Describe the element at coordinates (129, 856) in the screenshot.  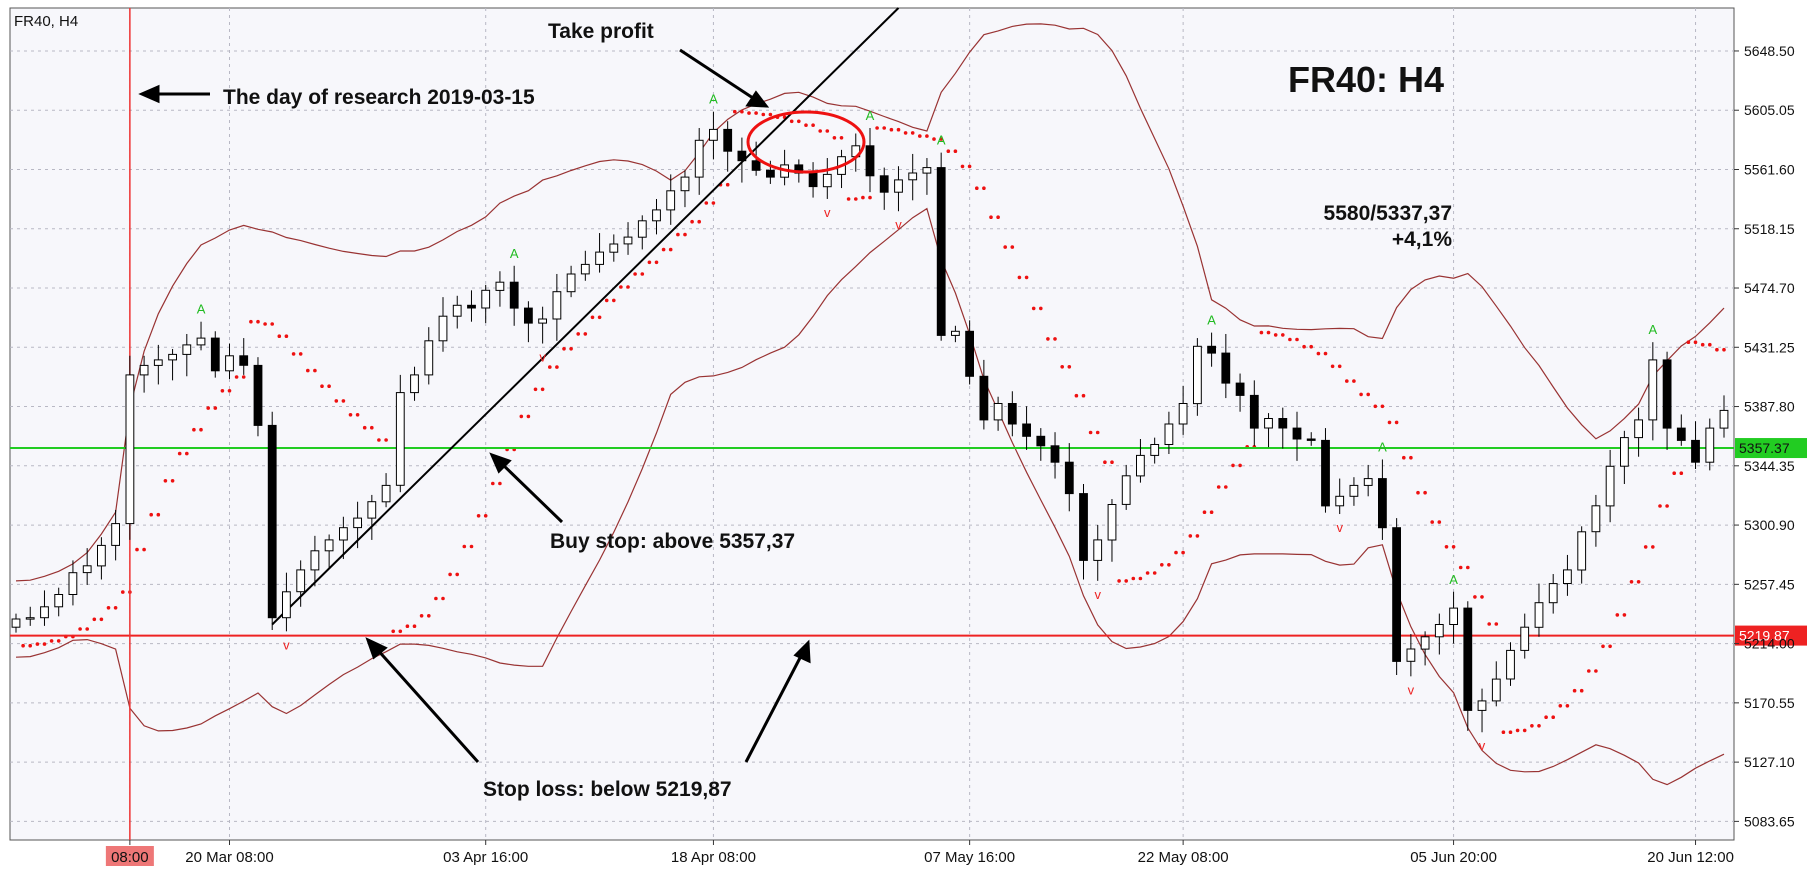
I see `x-tick-highlight` at that location.